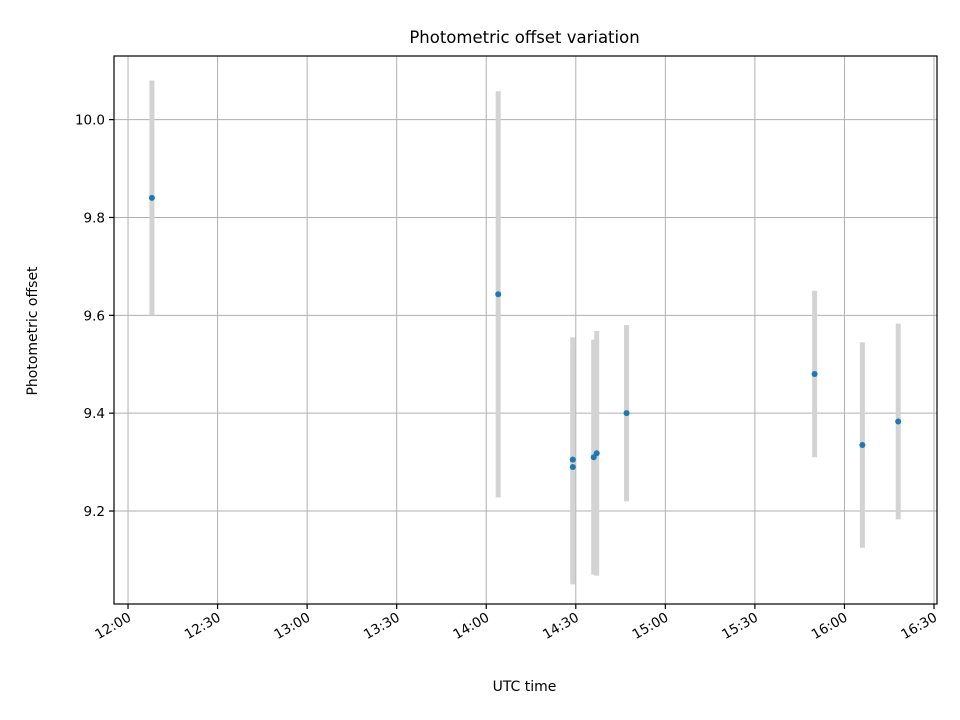  Describe the element at coordinates (524, 37) in the screenshot. I see `chart-title: Photometric offset variation` at that location.